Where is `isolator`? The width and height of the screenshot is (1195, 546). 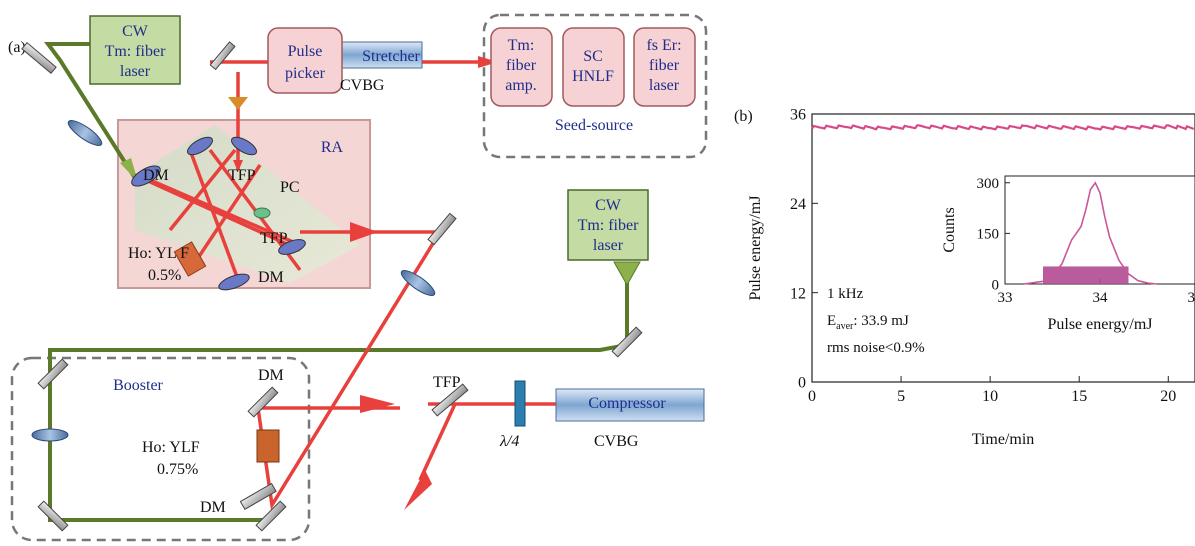
isolator is located at coordinates (238, 103).